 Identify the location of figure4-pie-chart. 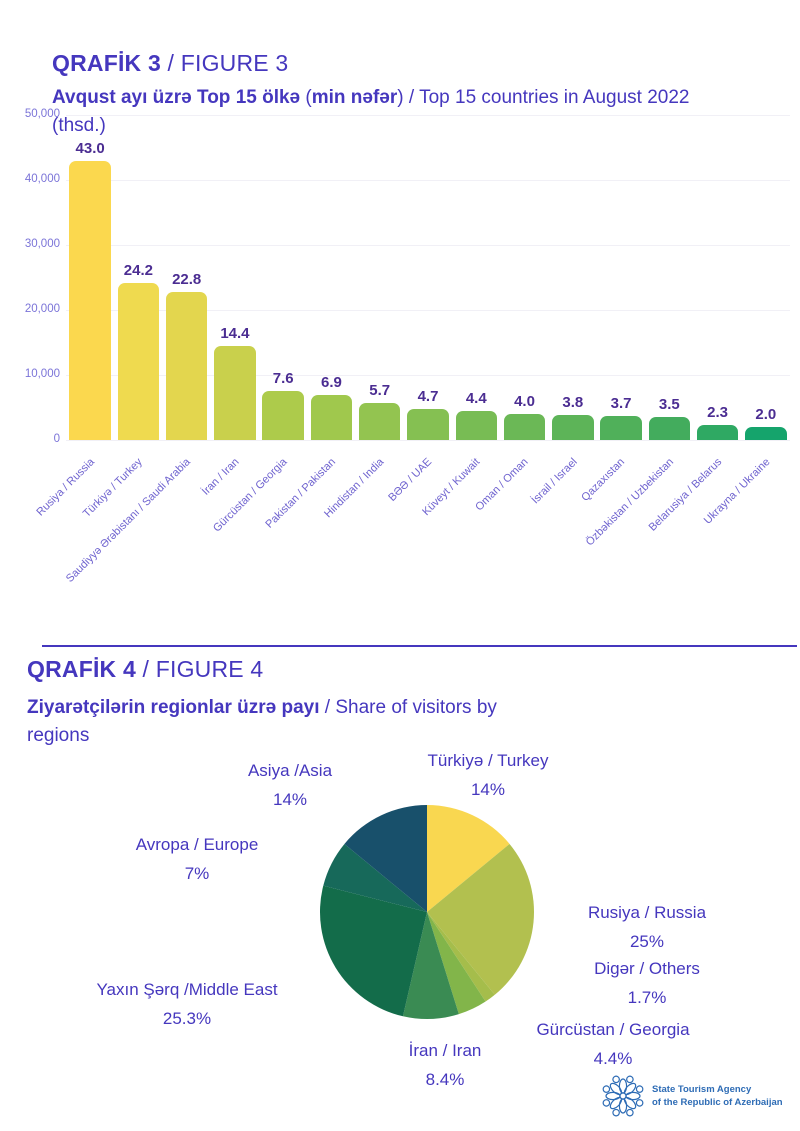
(427, 912).